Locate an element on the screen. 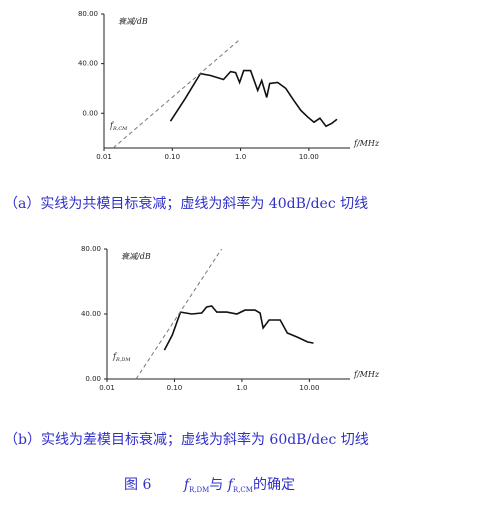 This screenshot has height=507, width=483. figure-caption: 图 6 fR,DM与 fR,CM的确定 is located at coordinates (209, 485).